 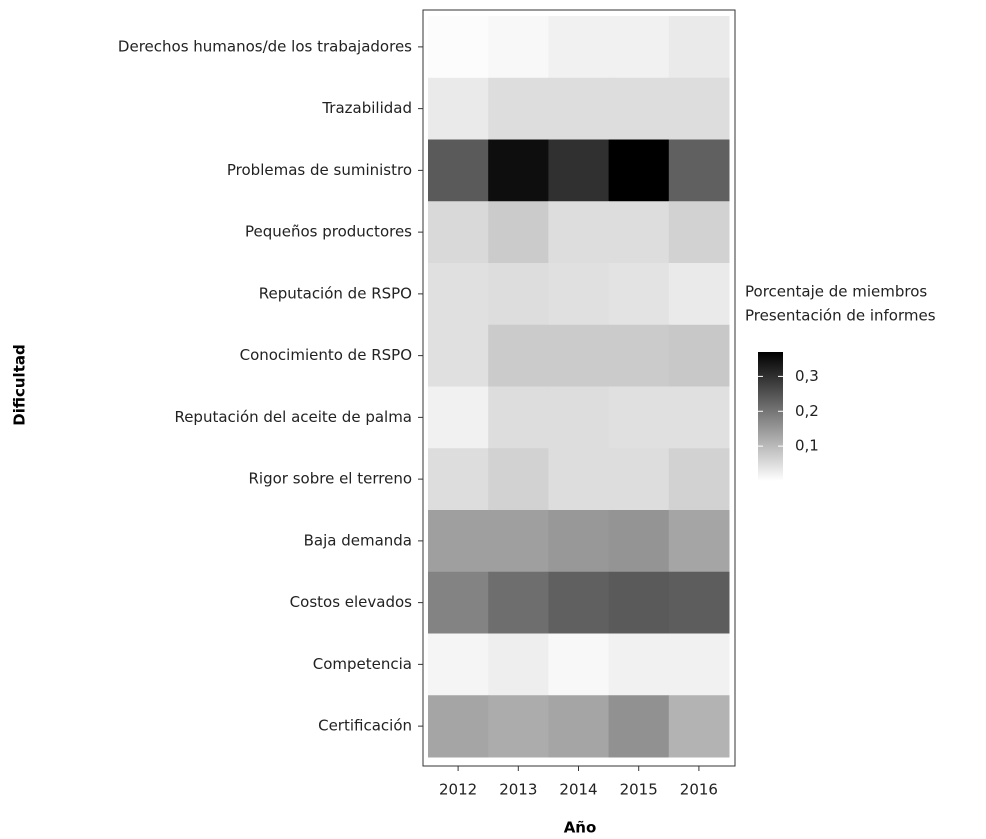 What do you see at coordinates (366, 108) in the screenshot?
I see `y-tick-label: Trazabilidad` at bounding box center [366, 108].